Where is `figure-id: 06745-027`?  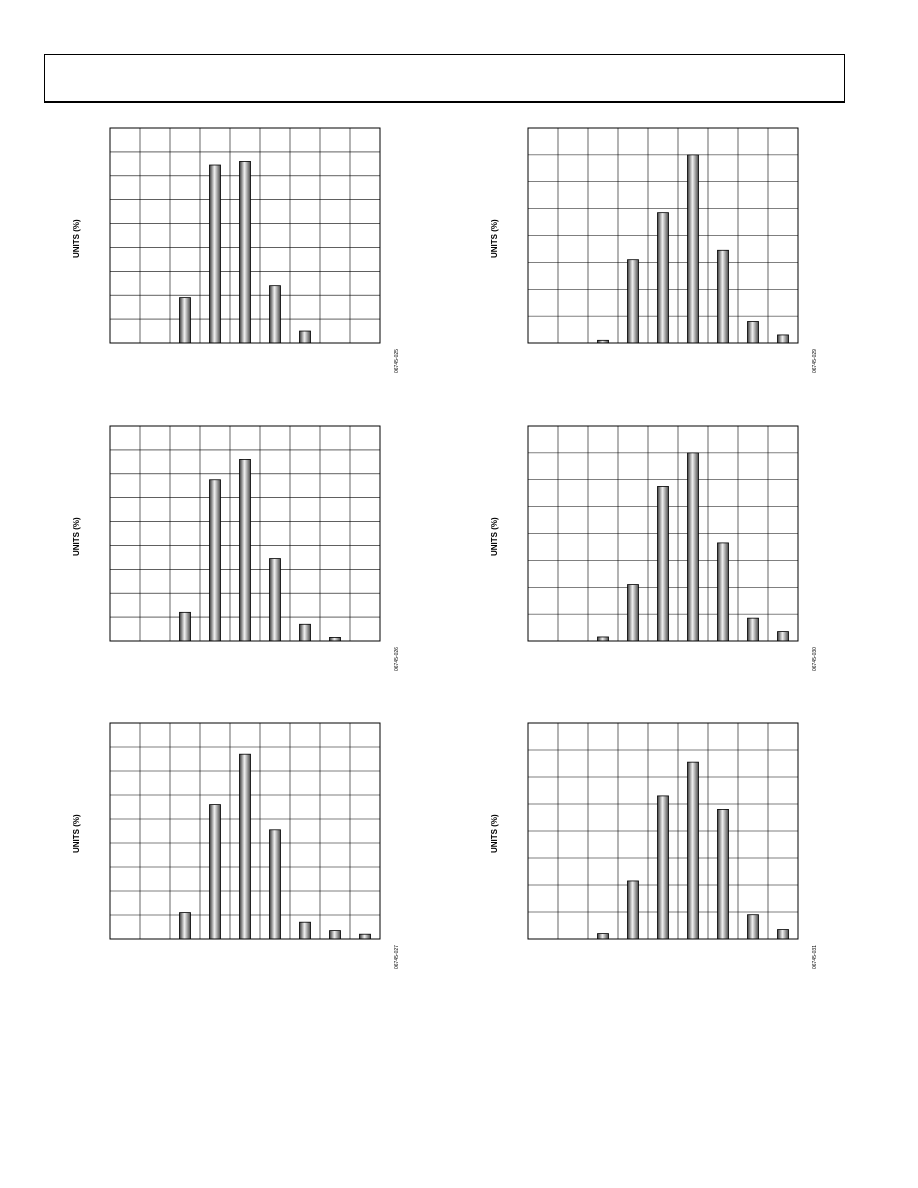
figure-id: 06745-027 is located at coordinates (397, 957).